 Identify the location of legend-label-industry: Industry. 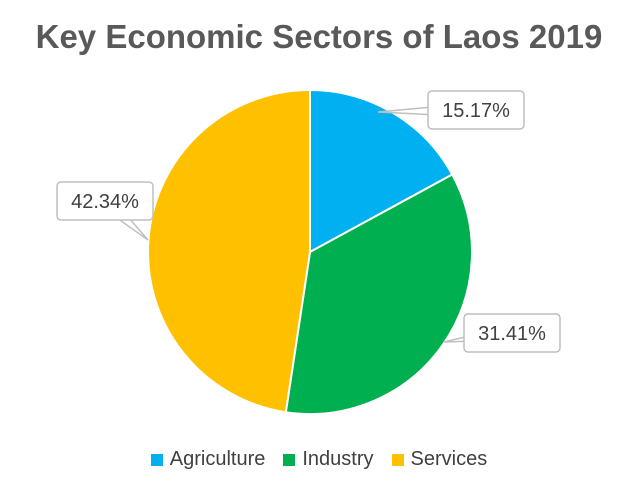
(338, 459).